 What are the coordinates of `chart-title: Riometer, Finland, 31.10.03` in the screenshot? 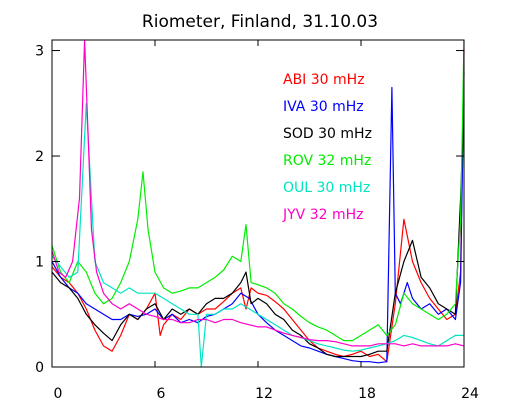 It's located at (260, 22).